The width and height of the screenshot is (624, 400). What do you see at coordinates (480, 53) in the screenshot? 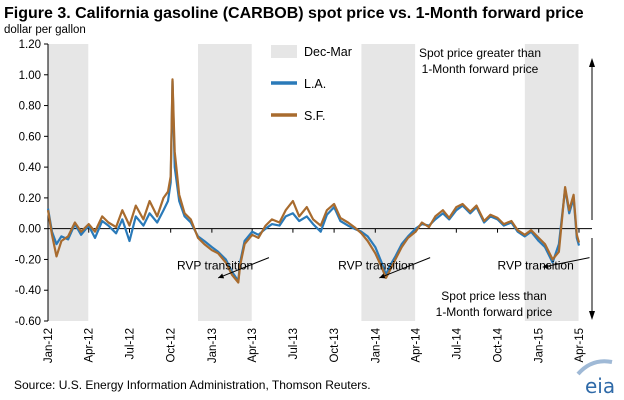
I see `note-above-line-1: Spot price greater than` at bounding box center [480, 53].